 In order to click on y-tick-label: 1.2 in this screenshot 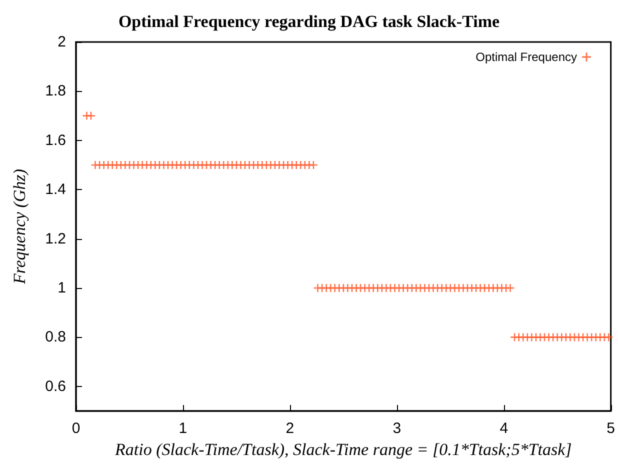, I will do `click(55, 239)`.